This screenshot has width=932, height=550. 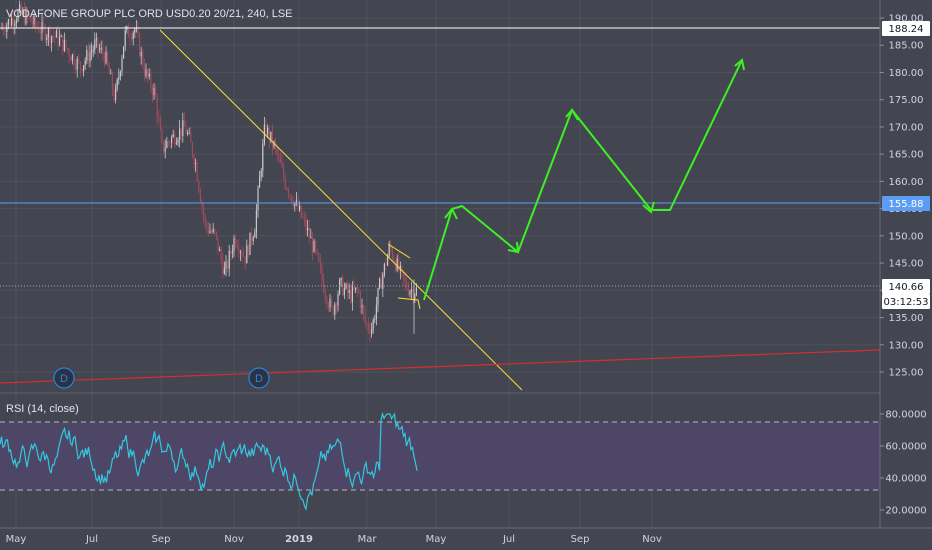 What do you see at coordinates (508, 539) in the screenshot?
I see `time-axis-label: Jul` at bounding box center [508, 539].